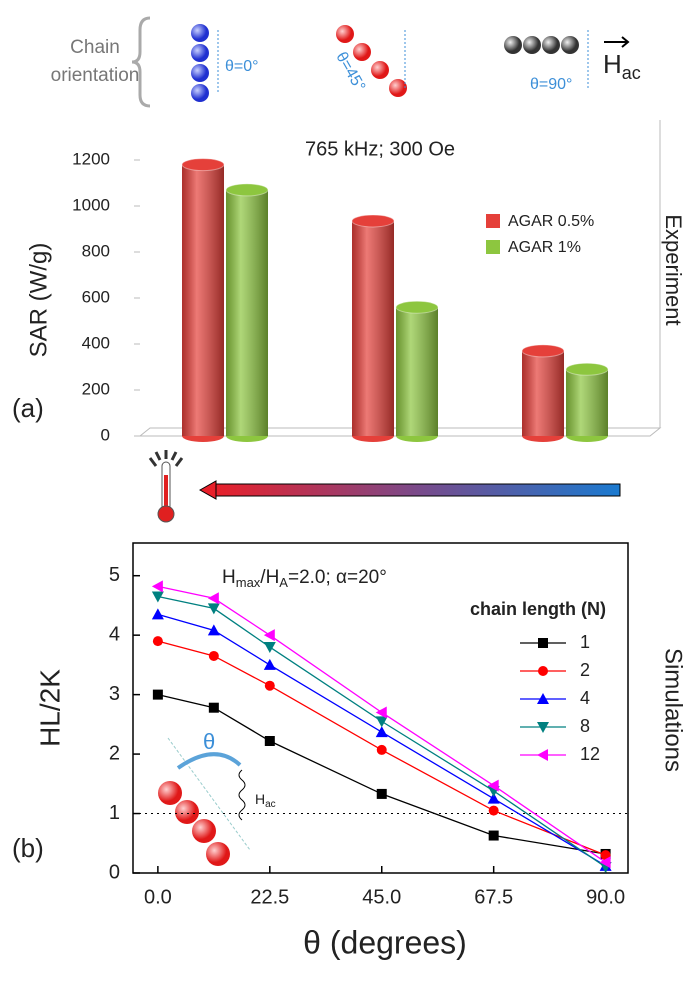 This screenshot has height=983, width=695. Describe the element at coordinates (38, 300) in the screenshot. I see `y-axis-label: SAR (W/g)` at that location.